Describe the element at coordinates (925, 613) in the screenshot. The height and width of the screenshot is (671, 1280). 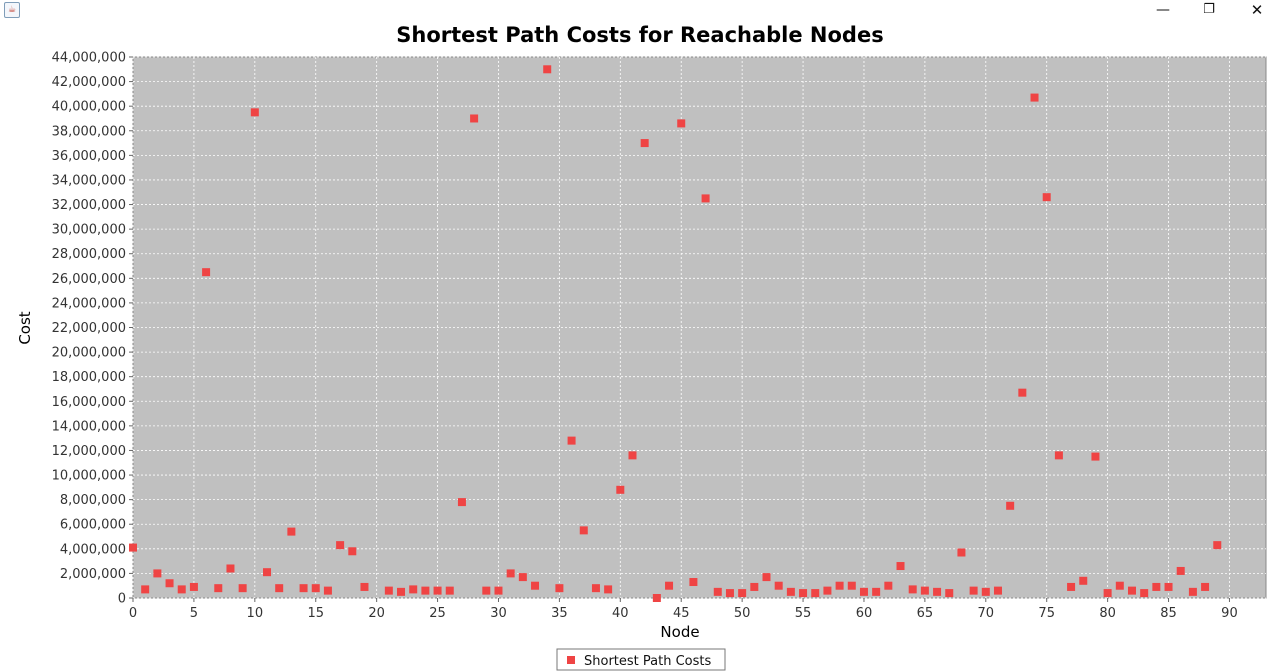
I see `x-tick-label: 65` at that location.